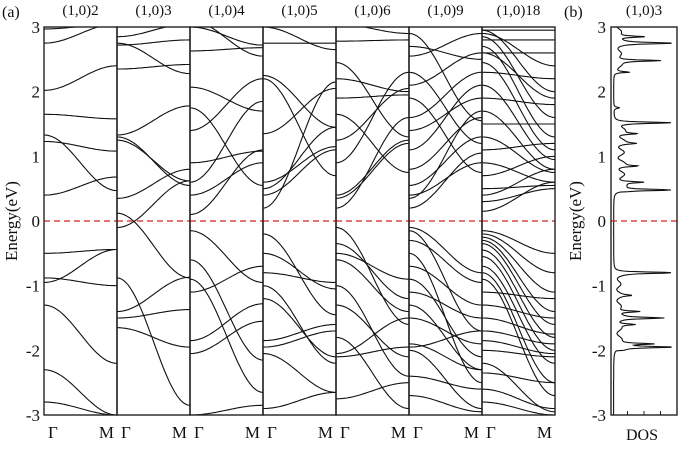 The width and height of the screenshot is (685, 450). I want to click on ytick-label: -1, so click(33, 286).